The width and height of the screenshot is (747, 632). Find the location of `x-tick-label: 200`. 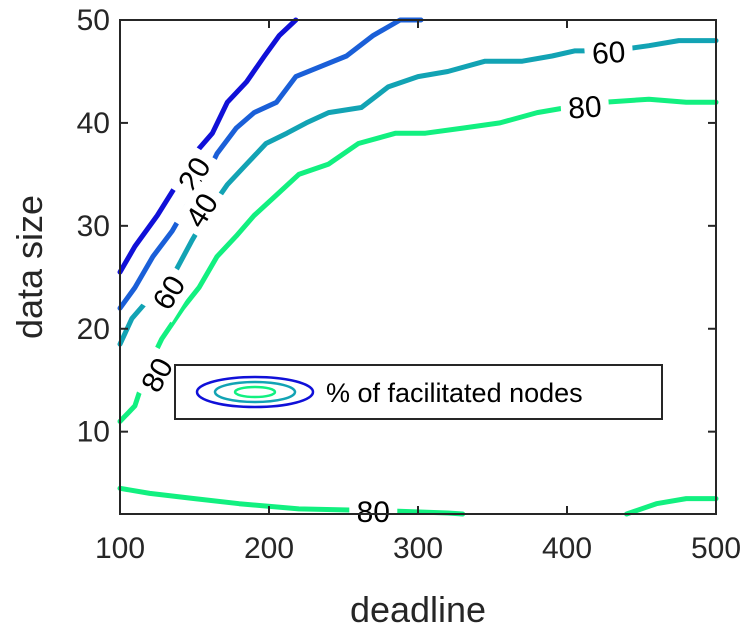

x-tick-label: 200 is located at coordinates (269, 548).